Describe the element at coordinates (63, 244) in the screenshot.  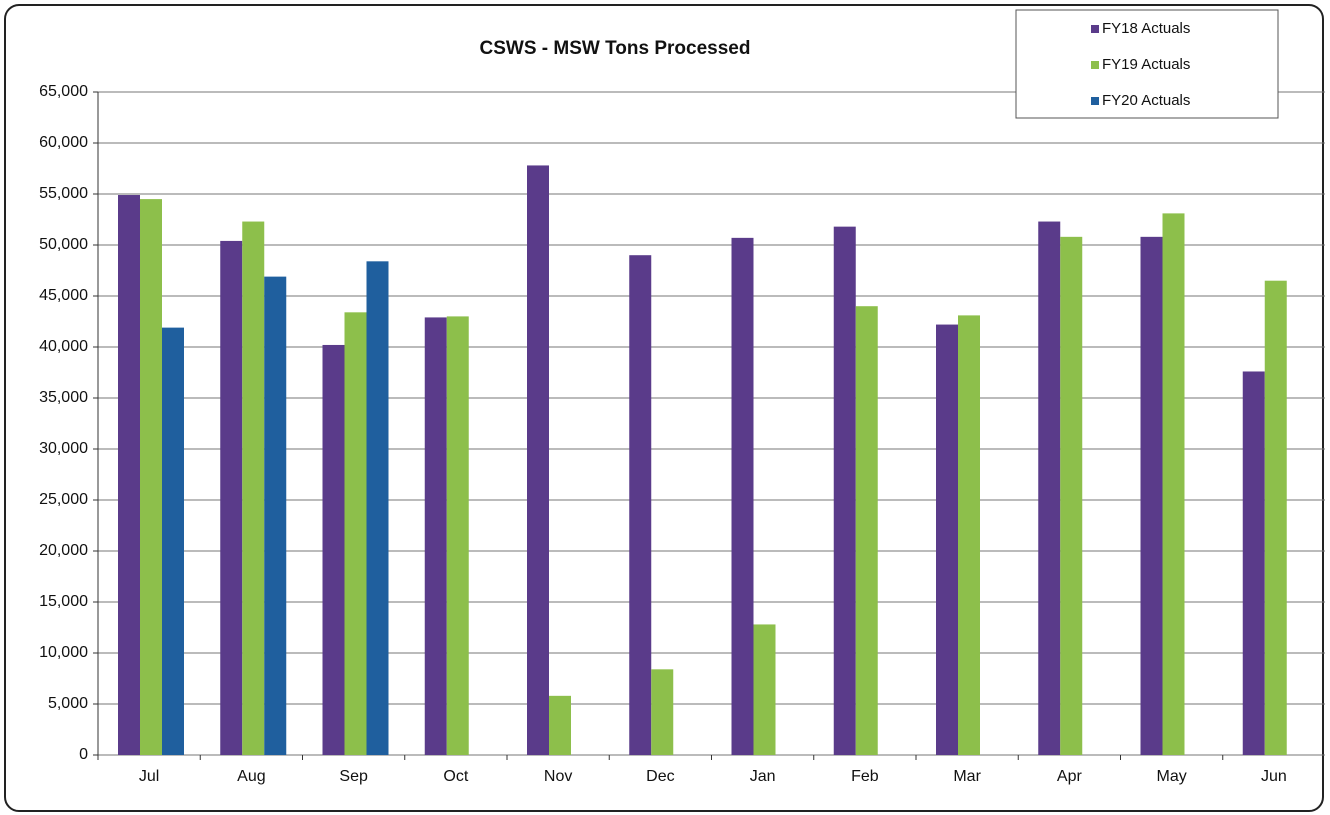
I see `y-tick-label: 50,000` at that location.